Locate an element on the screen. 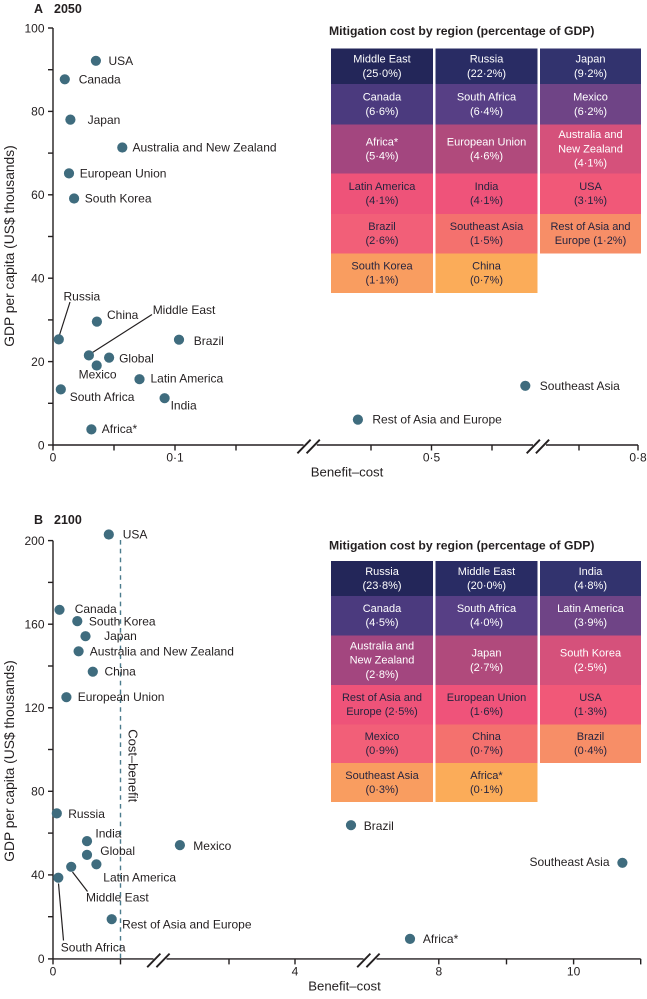  svg-text: 60 is located at coordinates (38, 195).